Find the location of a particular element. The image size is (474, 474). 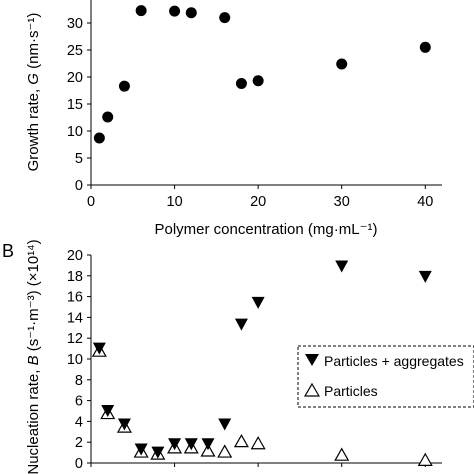

panel-b-y-axis-label: Nucleation rate, B (s⁻¹·m⁻³) (×10¹⁴) is located at coordinates (33, 356).